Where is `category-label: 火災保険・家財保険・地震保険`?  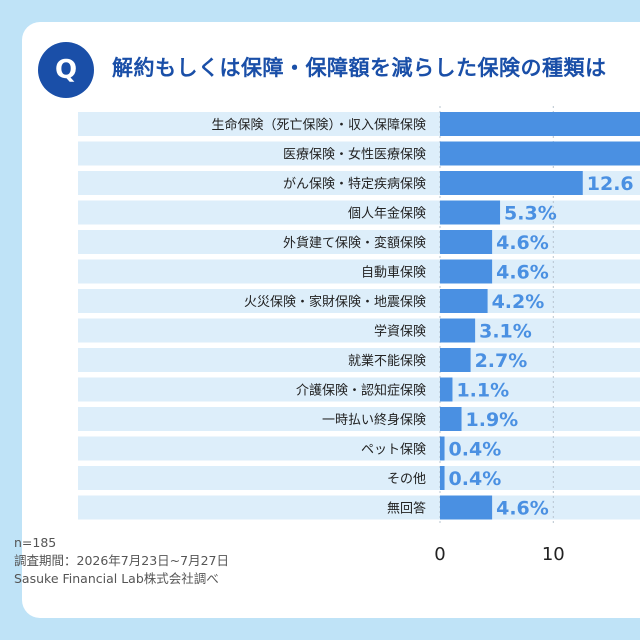 category-label: 火災保険・家財保険・地震保険 is located at coordinates (335, 302).